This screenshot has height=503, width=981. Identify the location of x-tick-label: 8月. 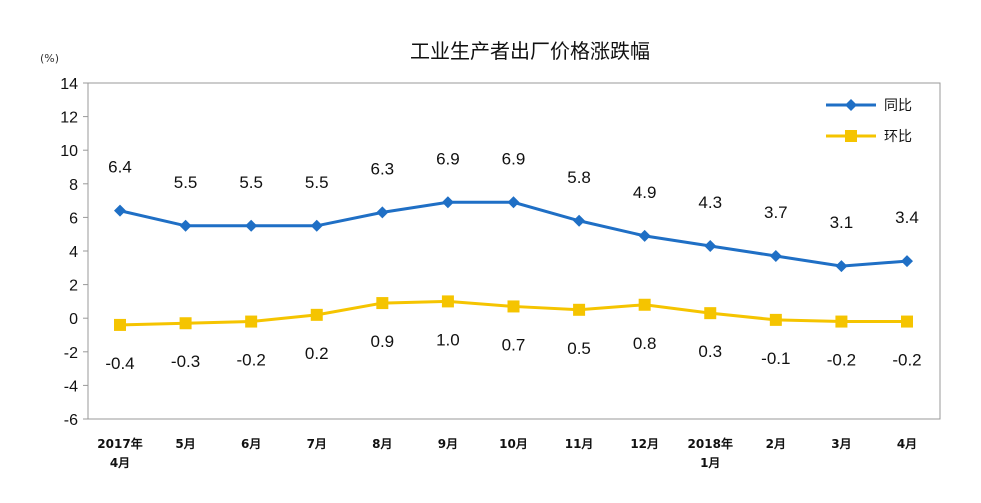
(382, 444).